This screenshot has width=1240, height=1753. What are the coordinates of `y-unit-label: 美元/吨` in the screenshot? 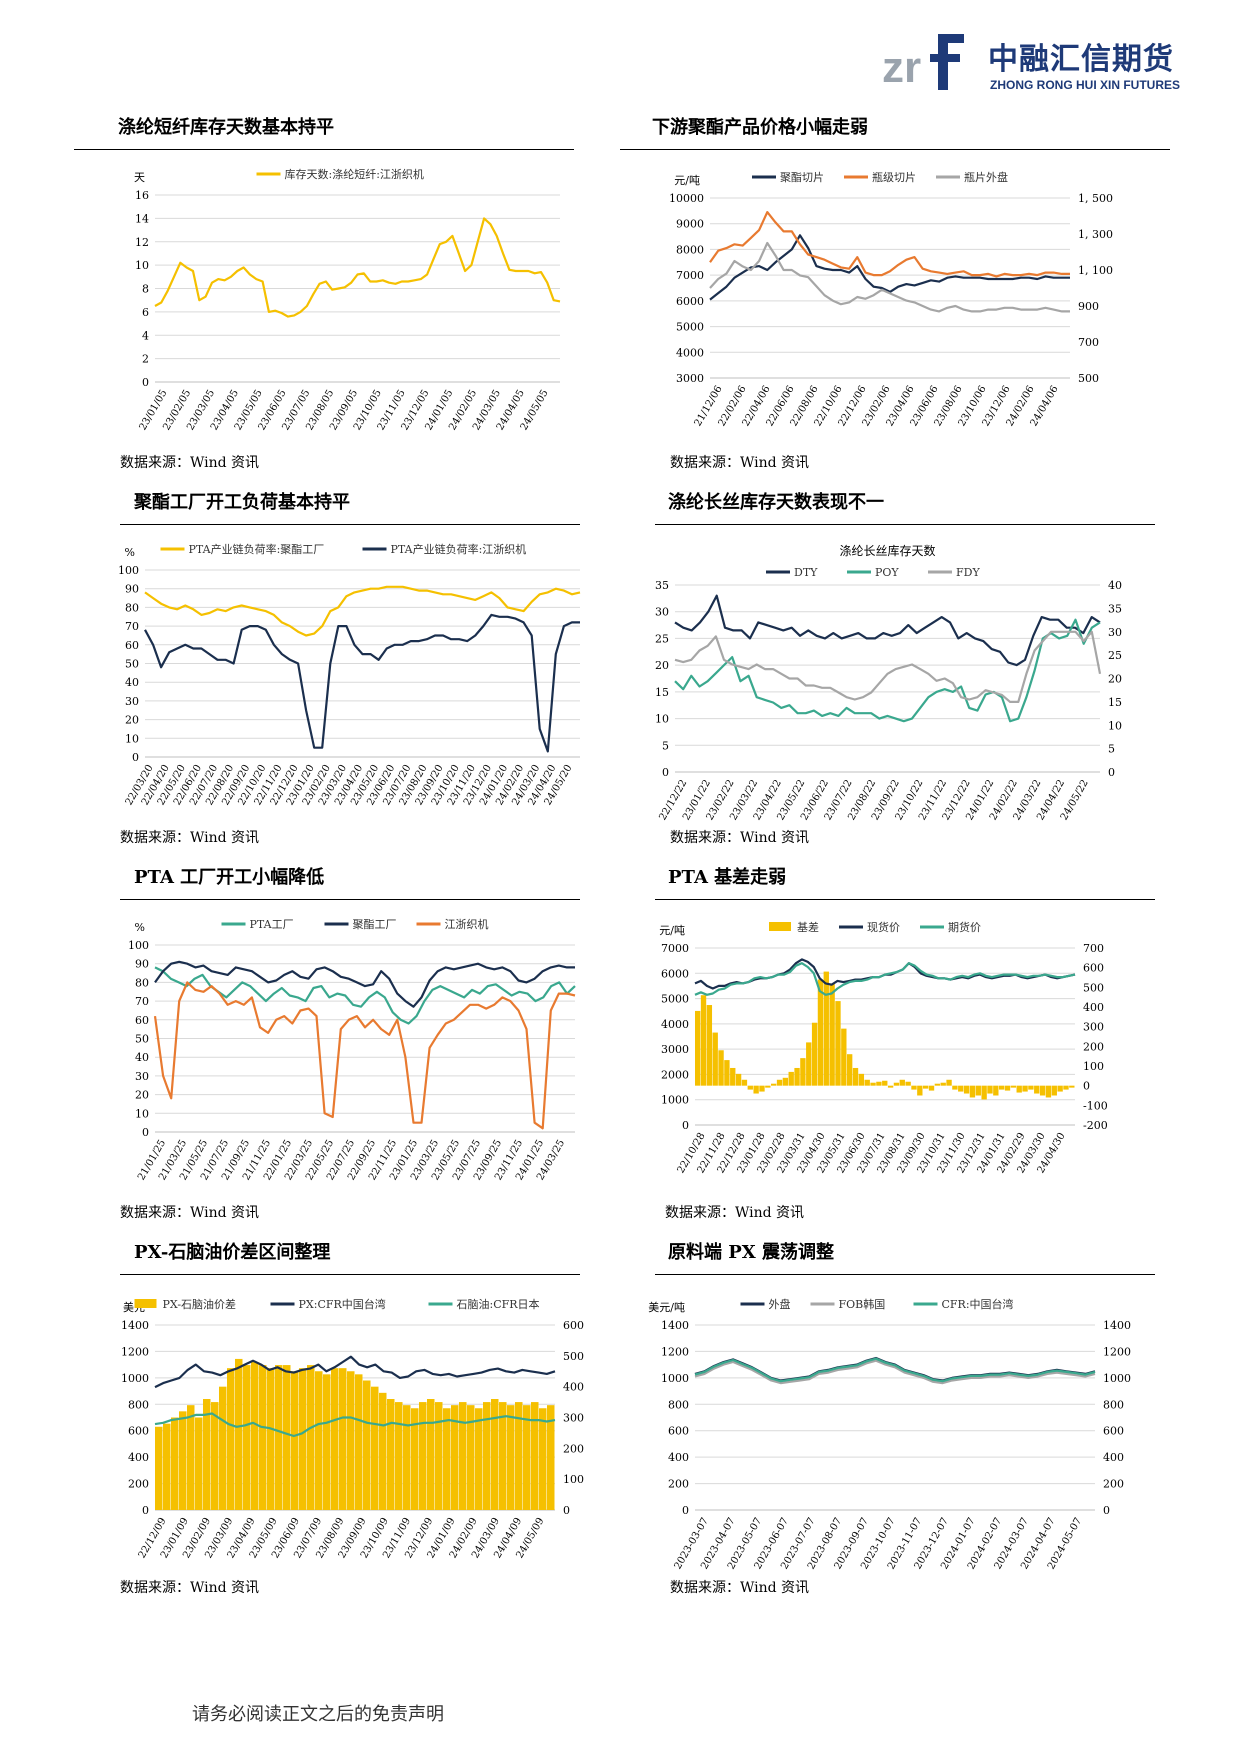 It's located at (666, 1307).